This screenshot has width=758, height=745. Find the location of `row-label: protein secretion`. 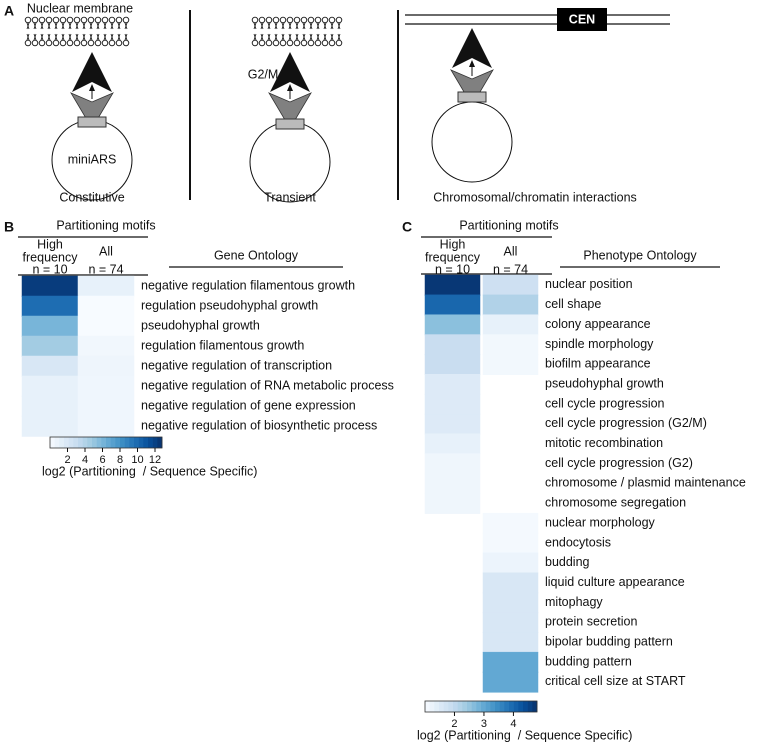

row-label: protein secretion is located at coordinates (591, 622).